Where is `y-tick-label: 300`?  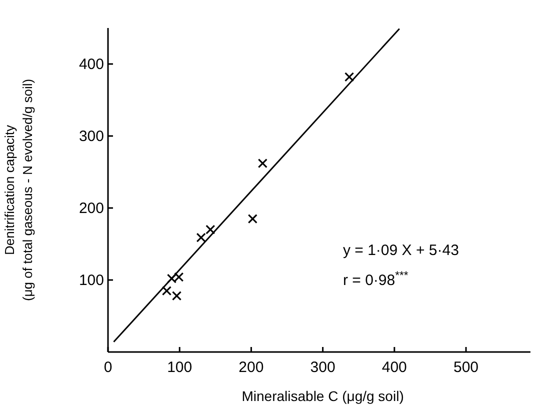 y-tick-label: 300 is located at coordinates (91, 136).